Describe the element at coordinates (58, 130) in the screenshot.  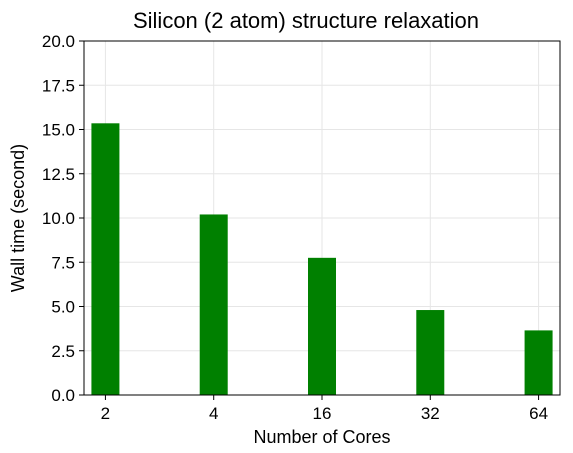
I see `y-tick-label: 15.0` at that location.